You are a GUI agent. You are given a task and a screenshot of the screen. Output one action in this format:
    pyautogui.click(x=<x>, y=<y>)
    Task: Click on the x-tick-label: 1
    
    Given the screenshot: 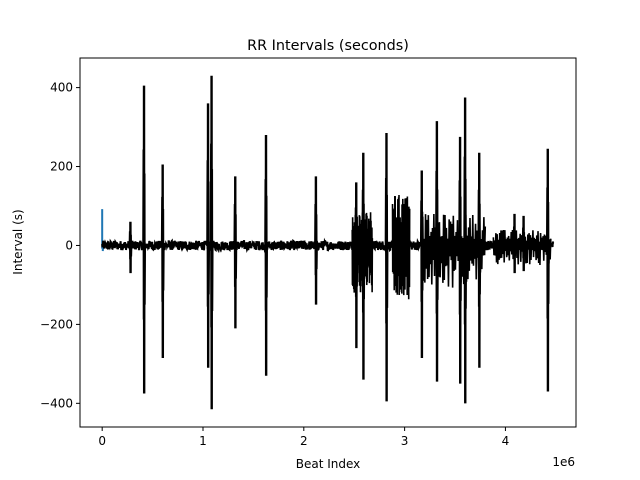 What is the action you would take?
    pyautogui.click(x=203, y=441)
    